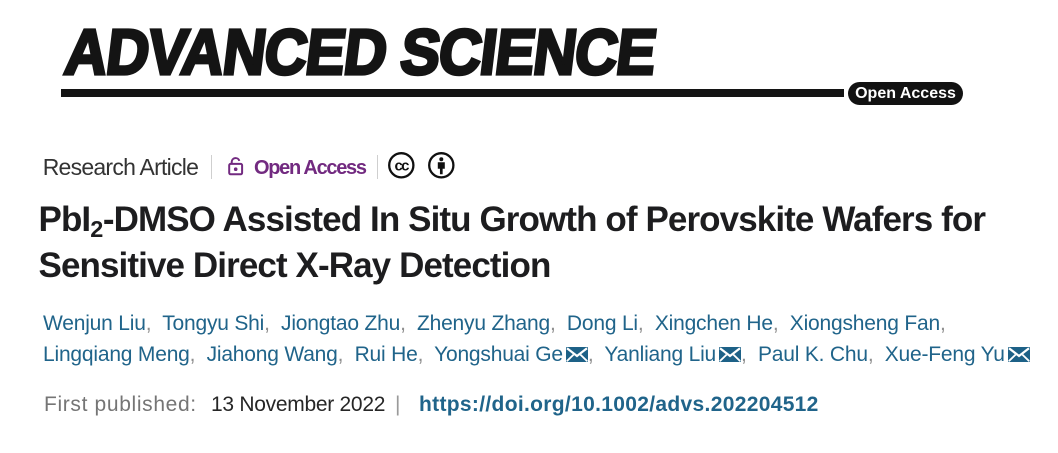 The width and height of the screenshot is (1058, 453). I want to click on svg-text: cc, so click(401, 165).